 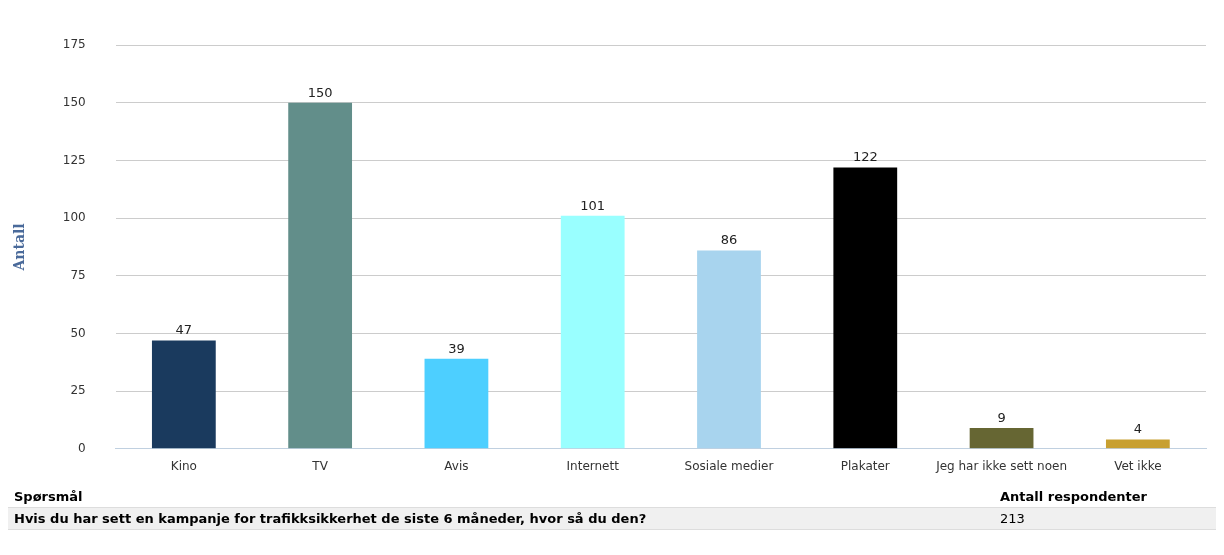 What do you see at coordinates (593, 205) in the screenshot?
I see `data-label: 101` at bounding box center [593, 205].